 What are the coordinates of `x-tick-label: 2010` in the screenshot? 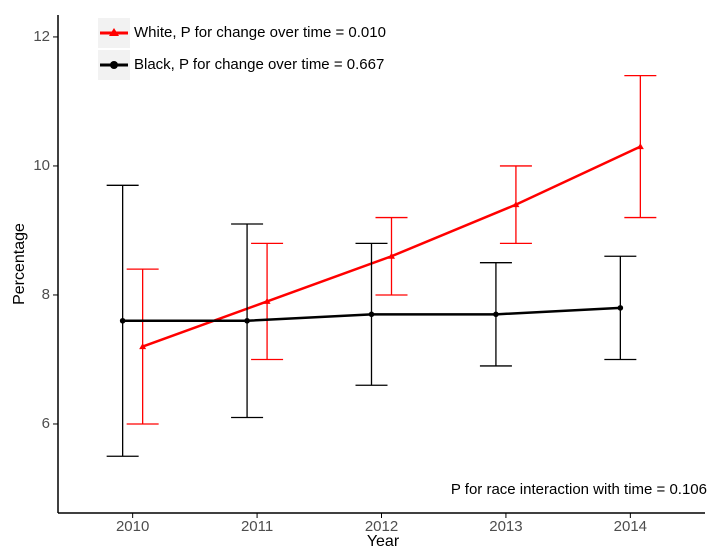 It's located at (132, 526).